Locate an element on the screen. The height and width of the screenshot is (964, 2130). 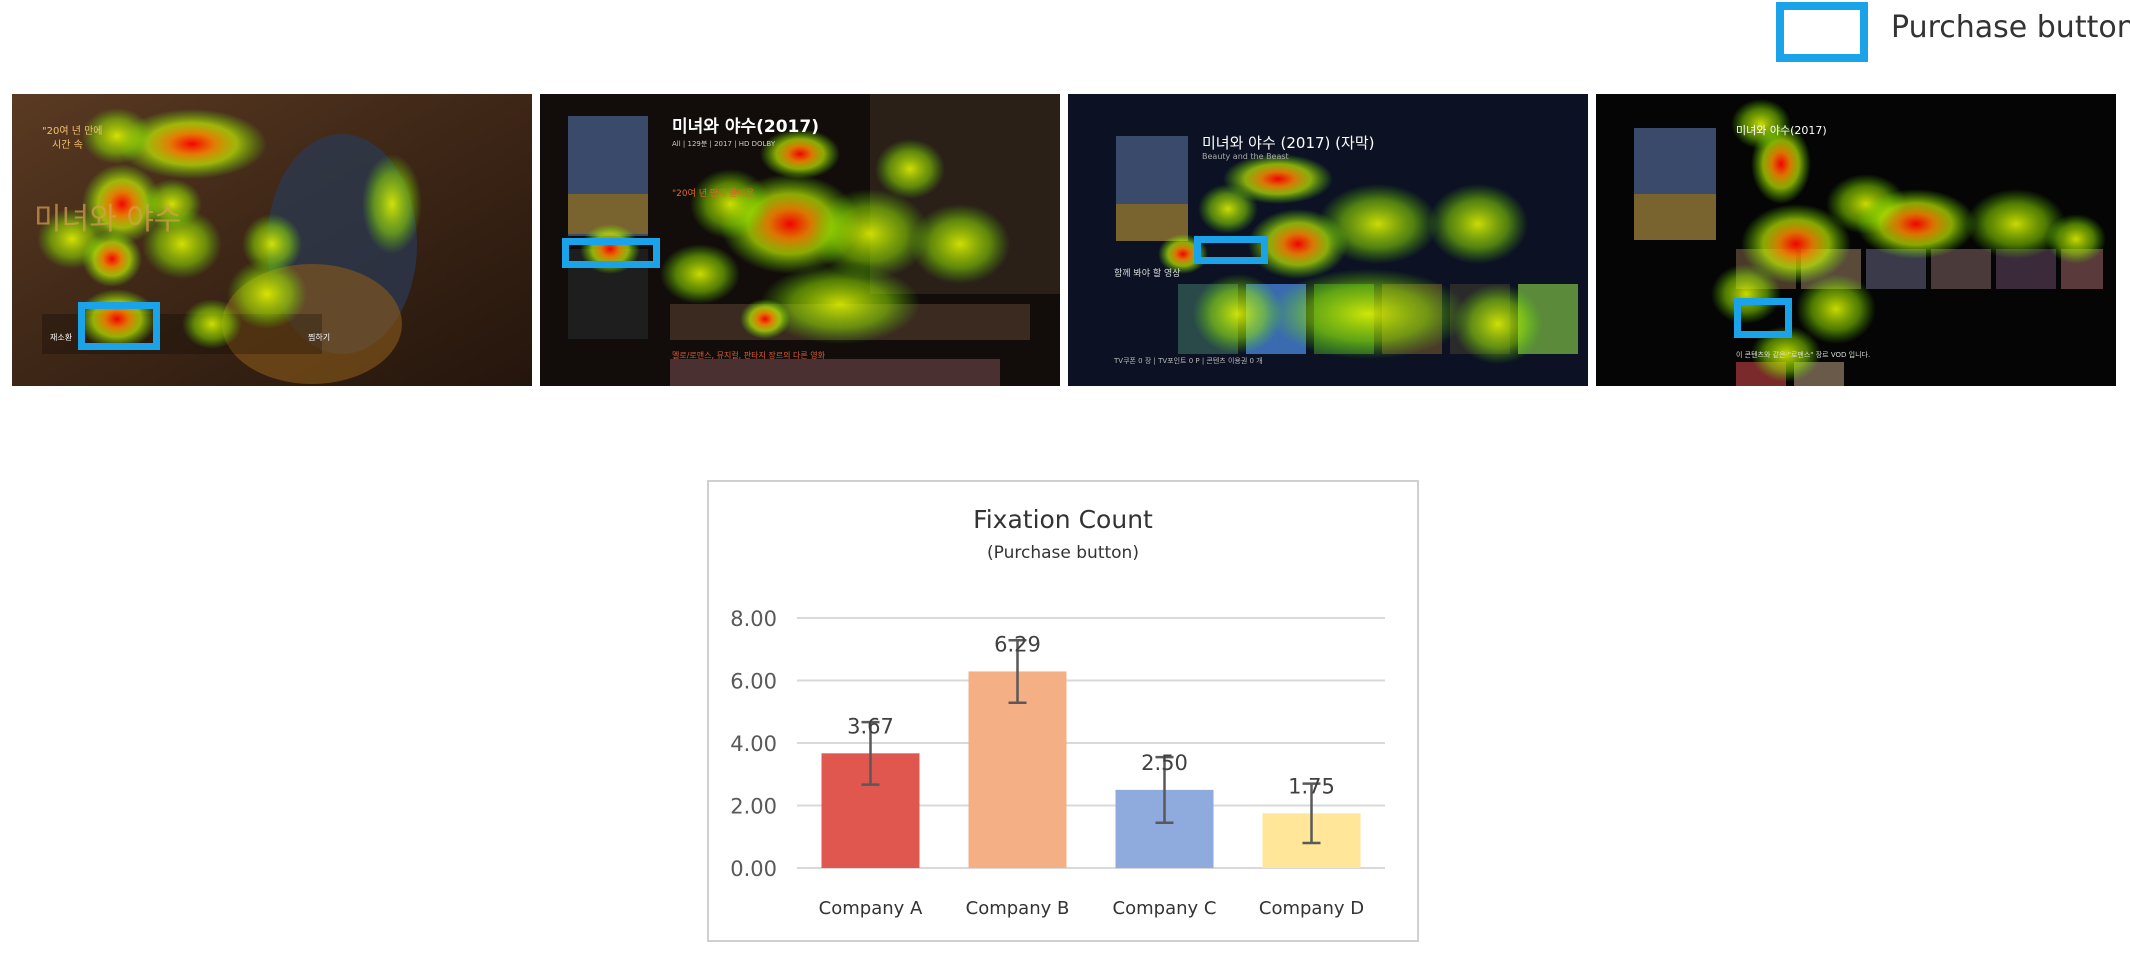
data-label: 6.29 is located at coordinates (1017, 644).